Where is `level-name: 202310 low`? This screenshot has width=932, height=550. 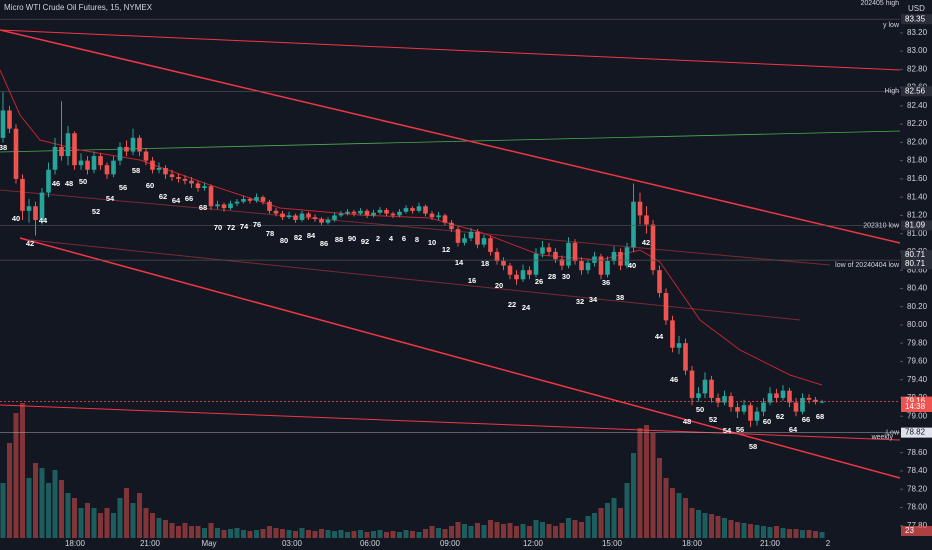 level-name: 202310 low is located at coordinates (881, 225).